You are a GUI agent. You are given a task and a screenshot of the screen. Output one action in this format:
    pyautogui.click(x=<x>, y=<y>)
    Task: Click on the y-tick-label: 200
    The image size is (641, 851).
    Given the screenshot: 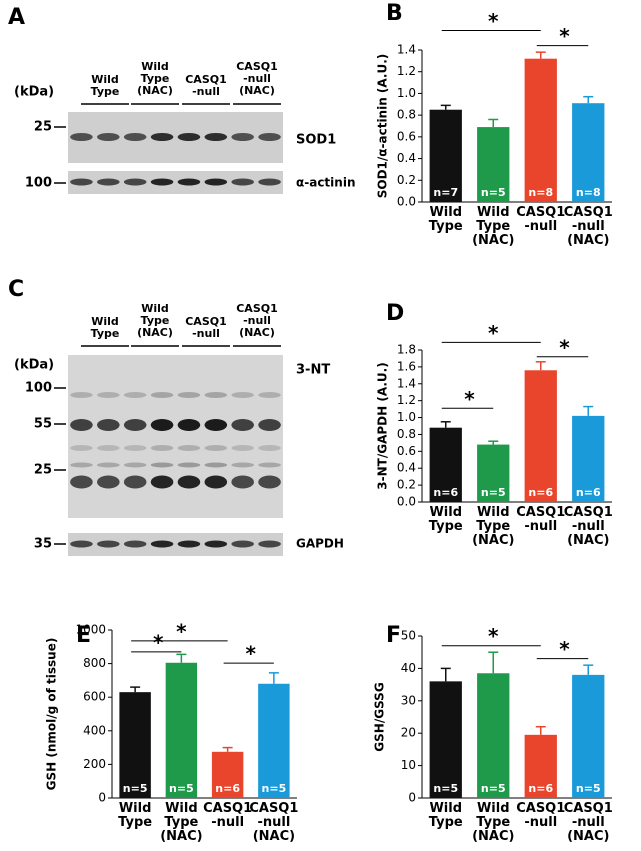 What is the action you would take?
    pyautogui.click(x=94, y=764)
    